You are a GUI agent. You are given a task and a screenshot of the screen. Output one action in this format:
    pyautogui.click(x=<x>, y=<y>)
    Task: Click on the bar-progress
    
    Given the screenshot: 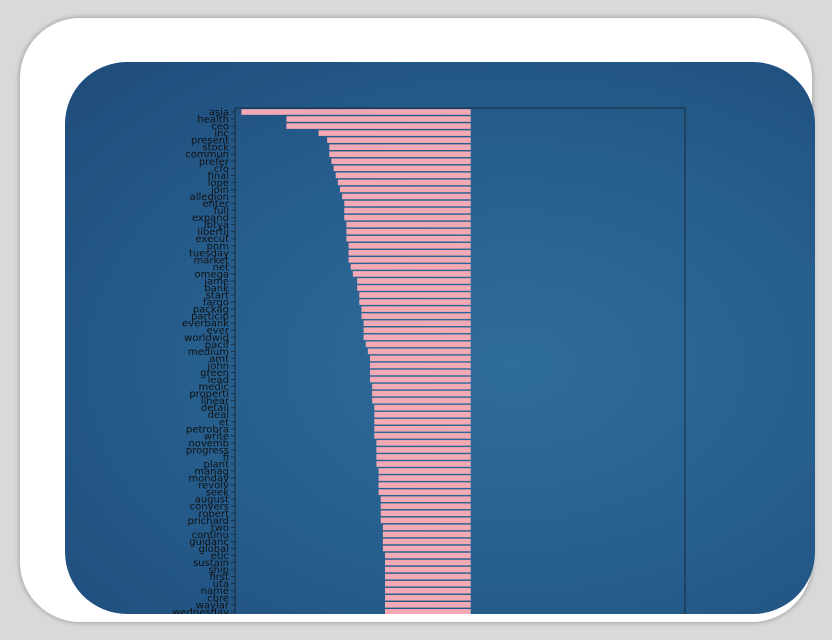 What is the action you would take?
    pyautogui.click(x=423, y=450)
    